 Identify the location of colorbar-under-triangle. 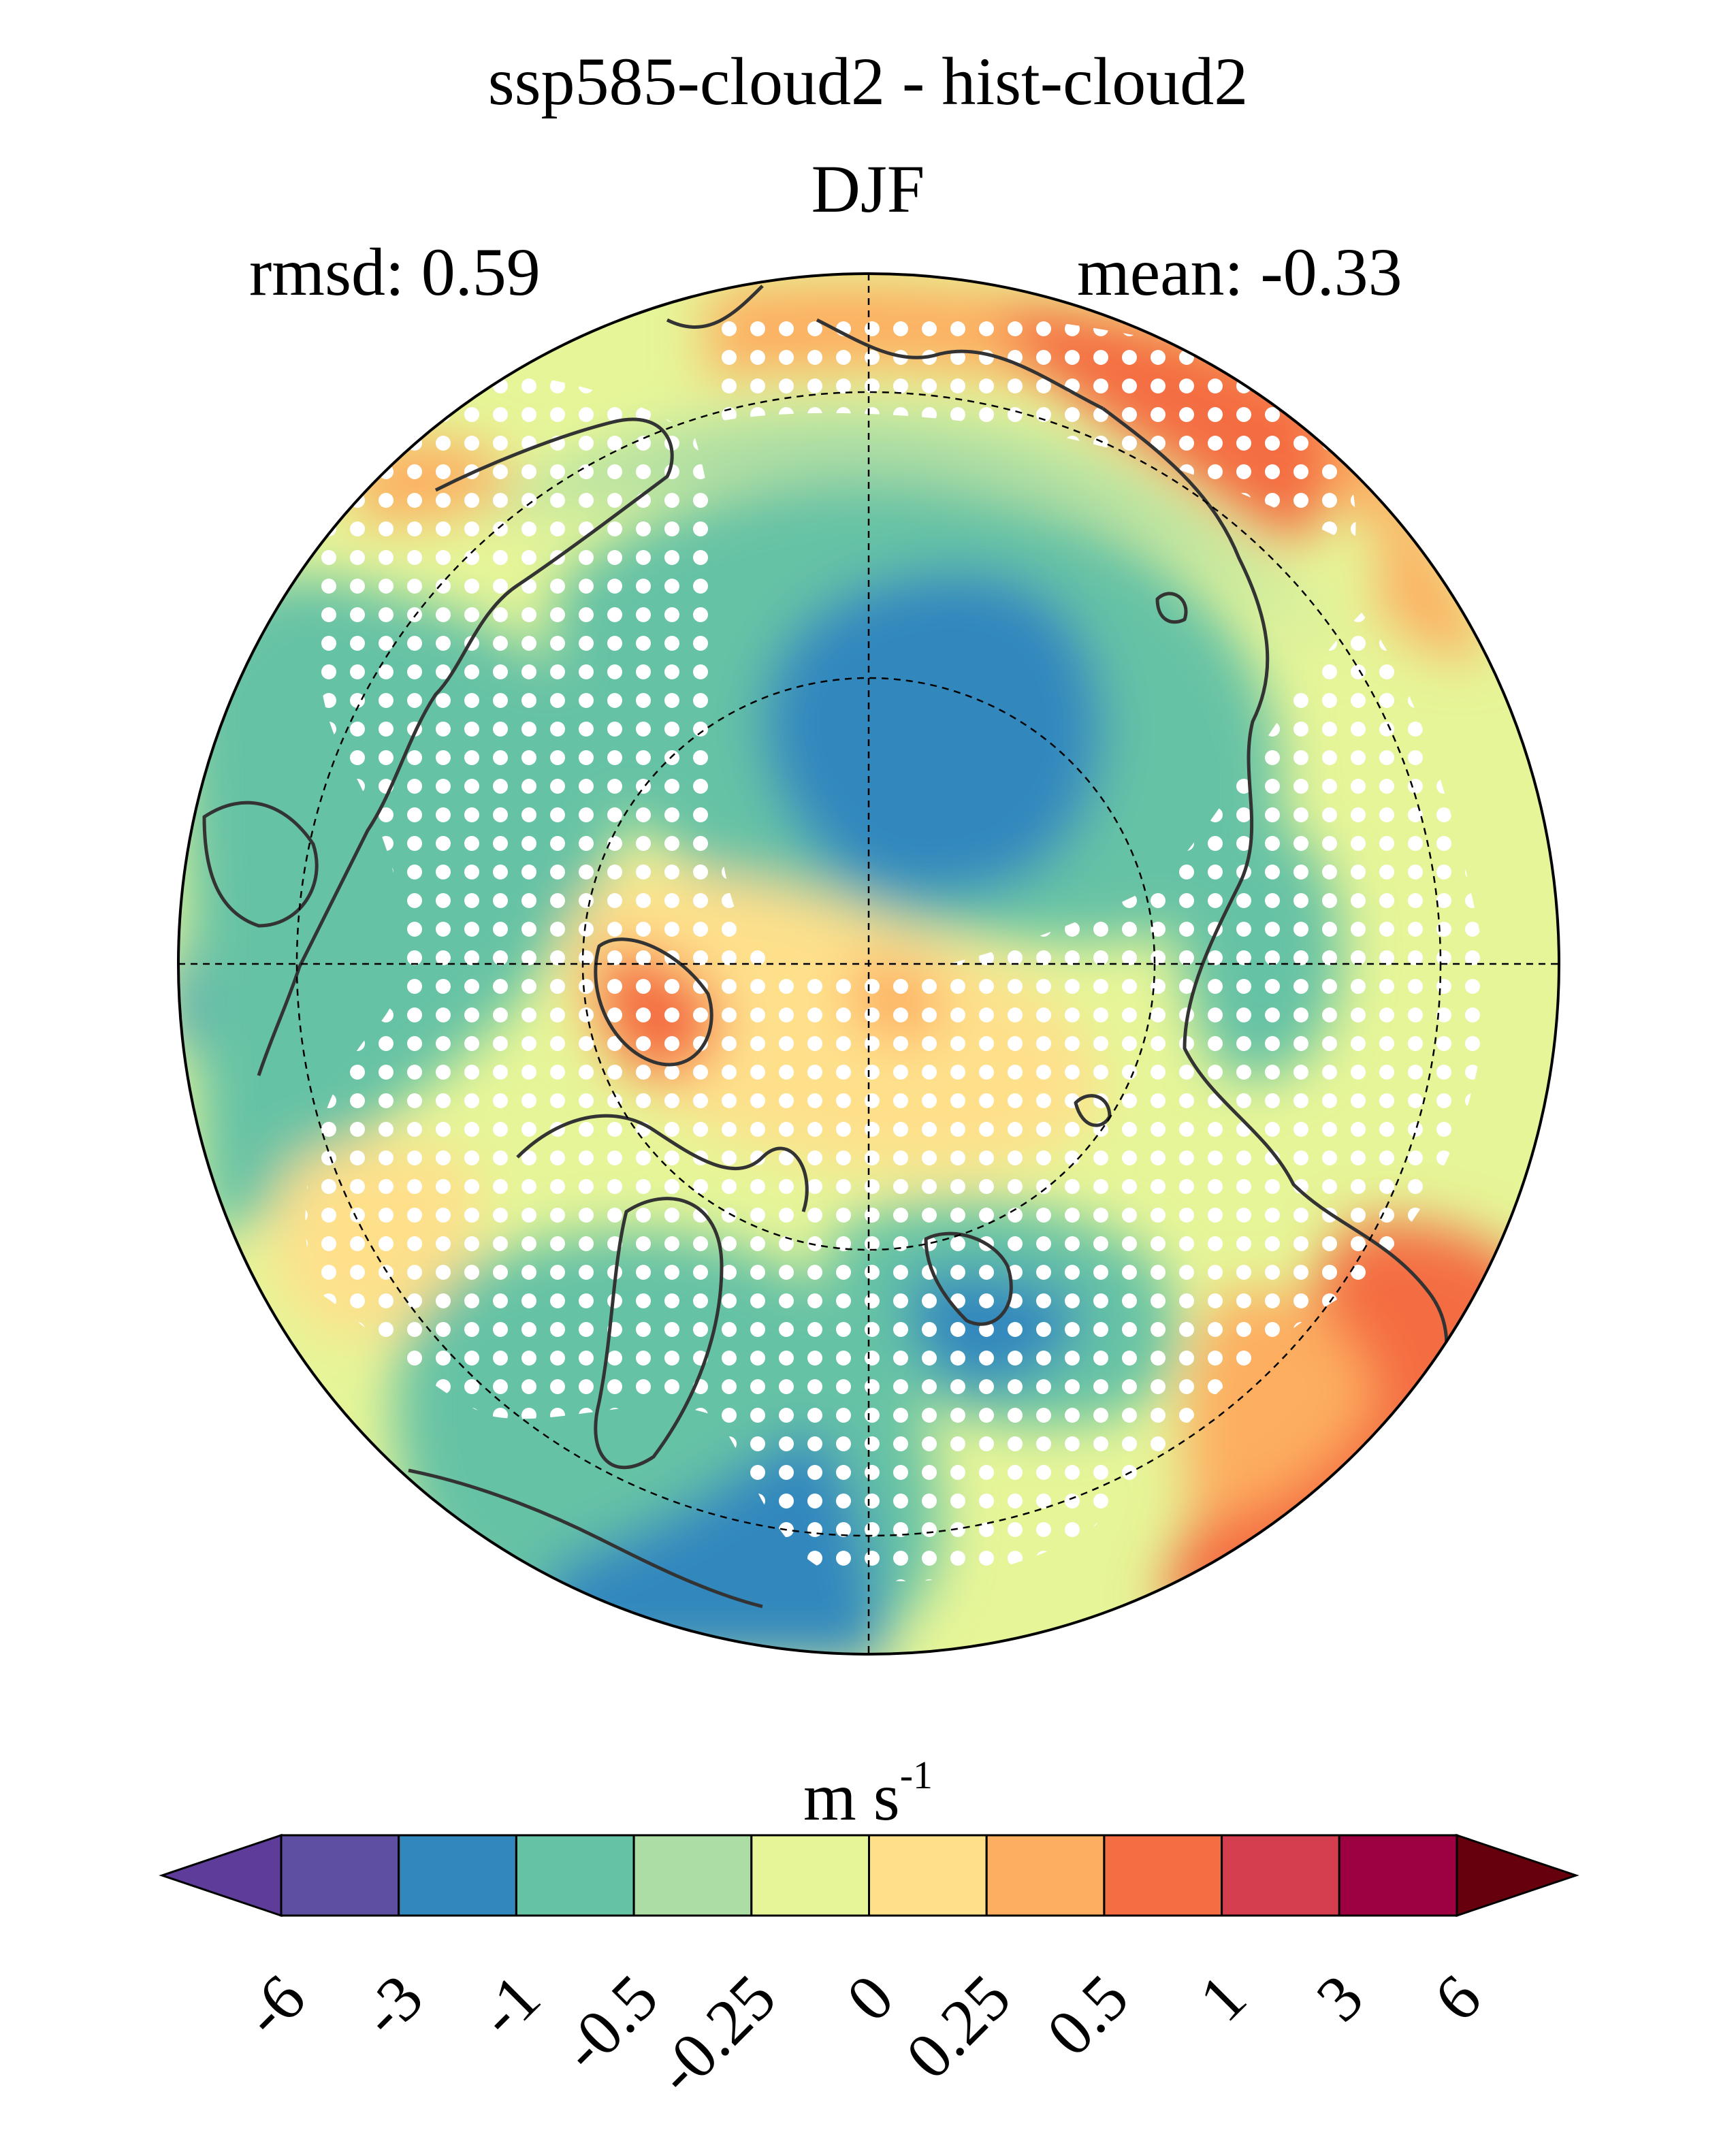
(221, 1875).